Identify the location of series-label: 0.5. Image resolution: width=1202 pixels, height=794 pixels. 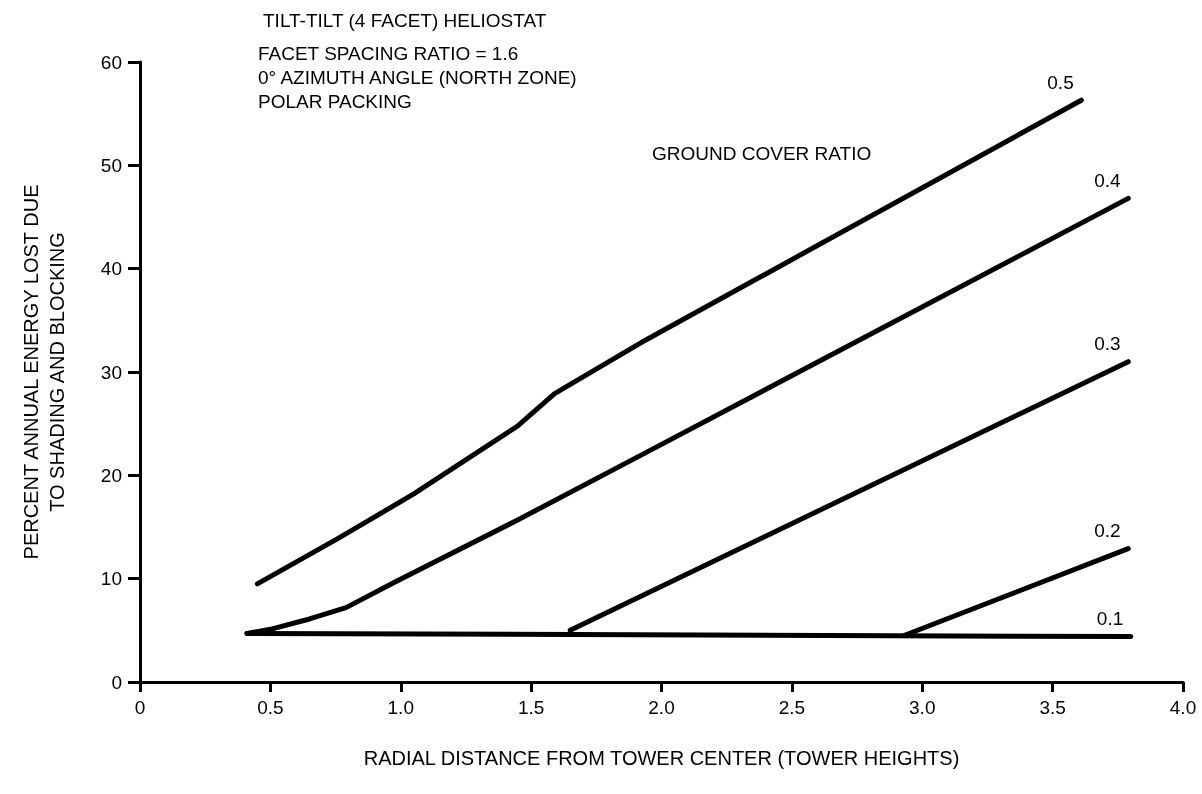
(1060, 82).